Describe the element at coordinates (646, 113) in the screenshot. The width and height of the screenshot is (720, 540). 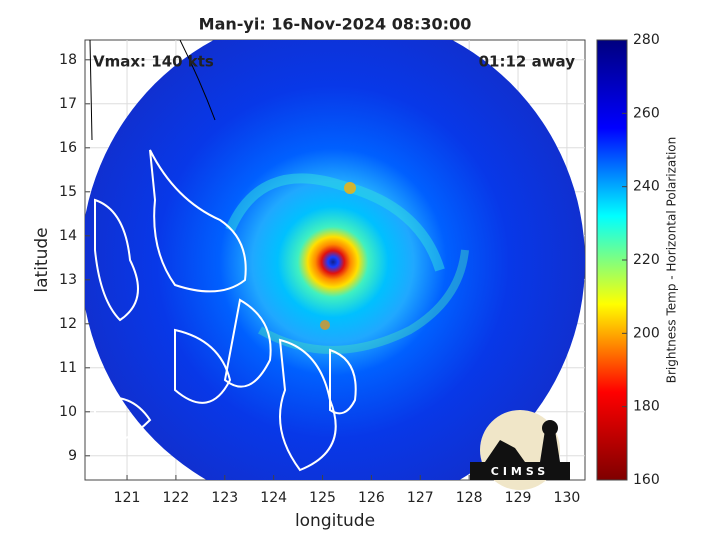
I see `colorbar-tick-label: 260` at that location.